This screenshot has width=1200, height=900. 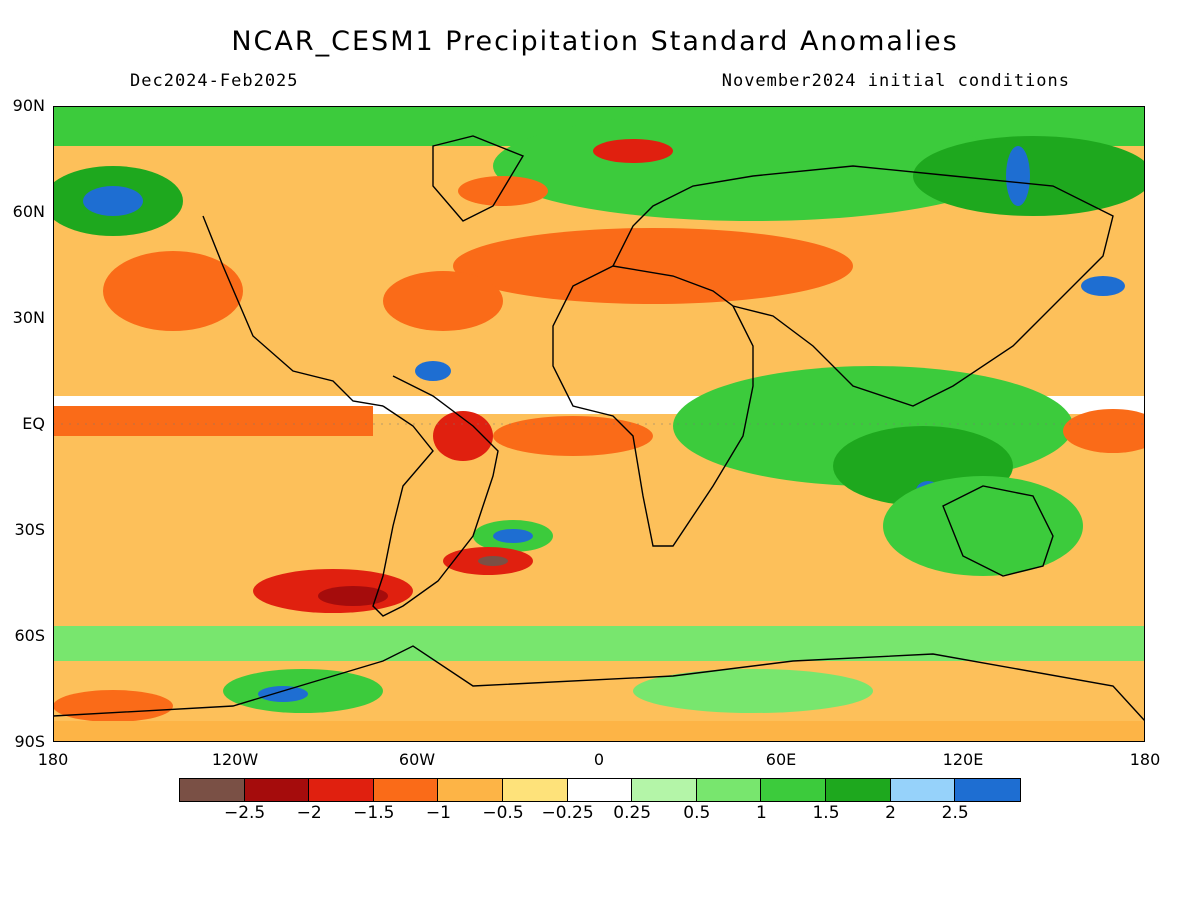 I want to click on amazon-dry, so click(x=463, y=436).